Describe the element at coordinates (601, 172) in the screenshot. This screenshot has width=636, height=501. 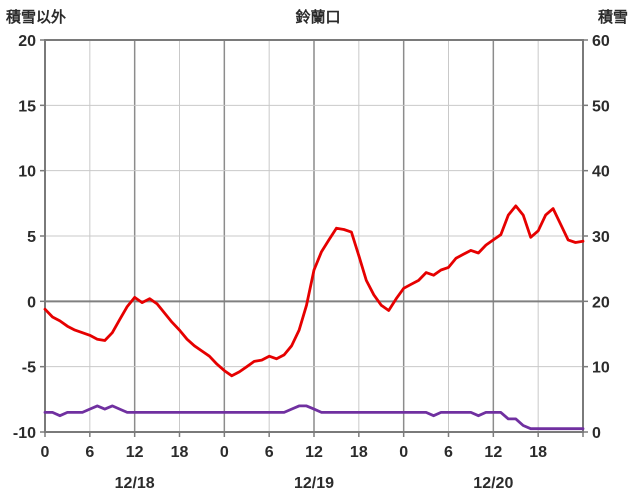
I see `right-axis-tick-label: 40` at that location.